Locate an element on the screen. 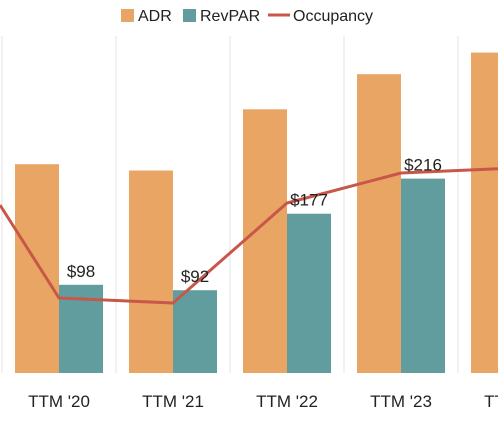  legend-label-occupancy: Occupancy is located at coordinates (333, 16).